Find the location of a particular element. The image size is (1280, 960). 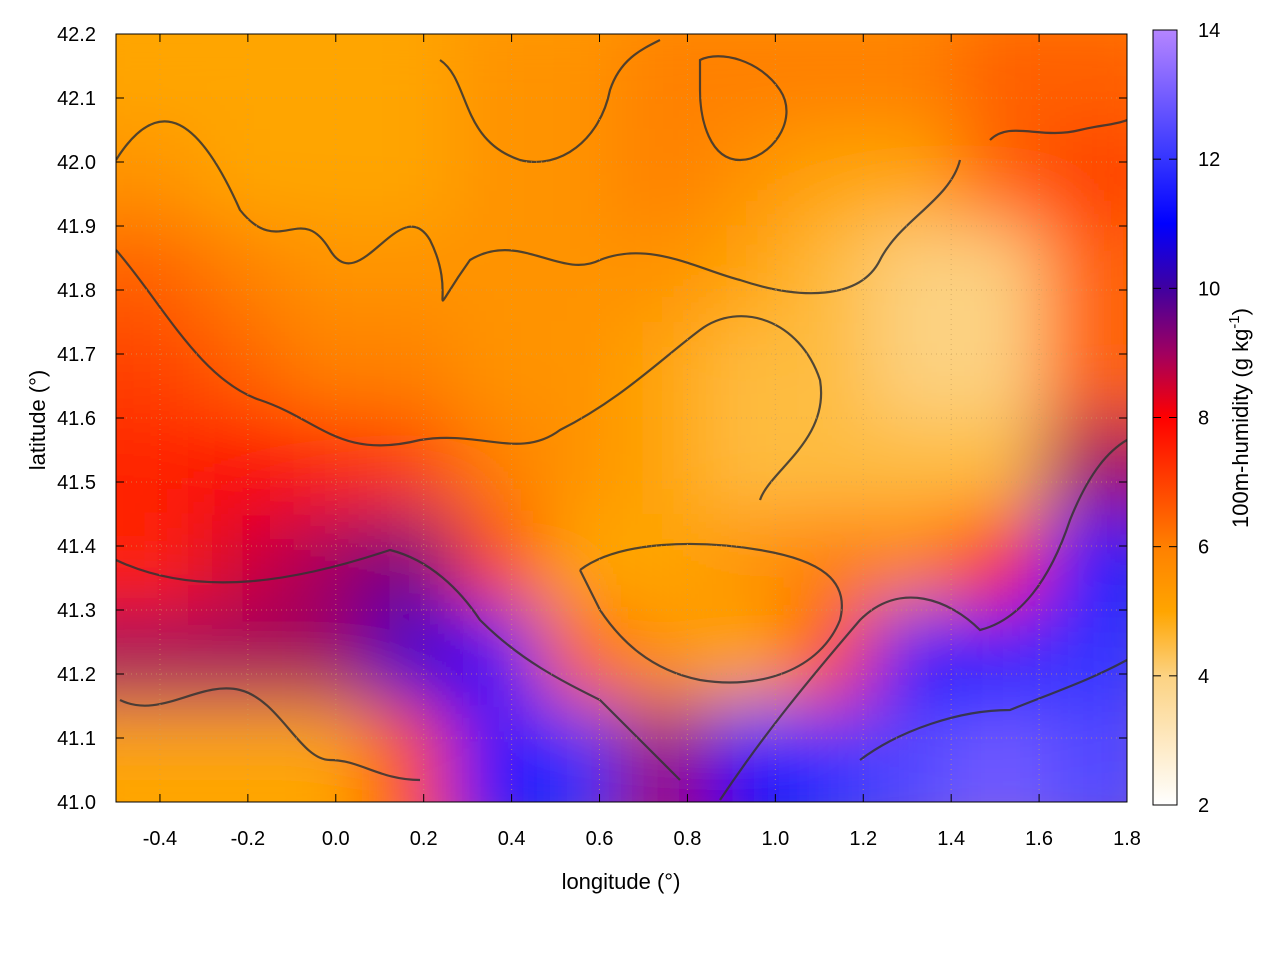

y-tick-label: 42.1 is located at coordinates (76, 99).